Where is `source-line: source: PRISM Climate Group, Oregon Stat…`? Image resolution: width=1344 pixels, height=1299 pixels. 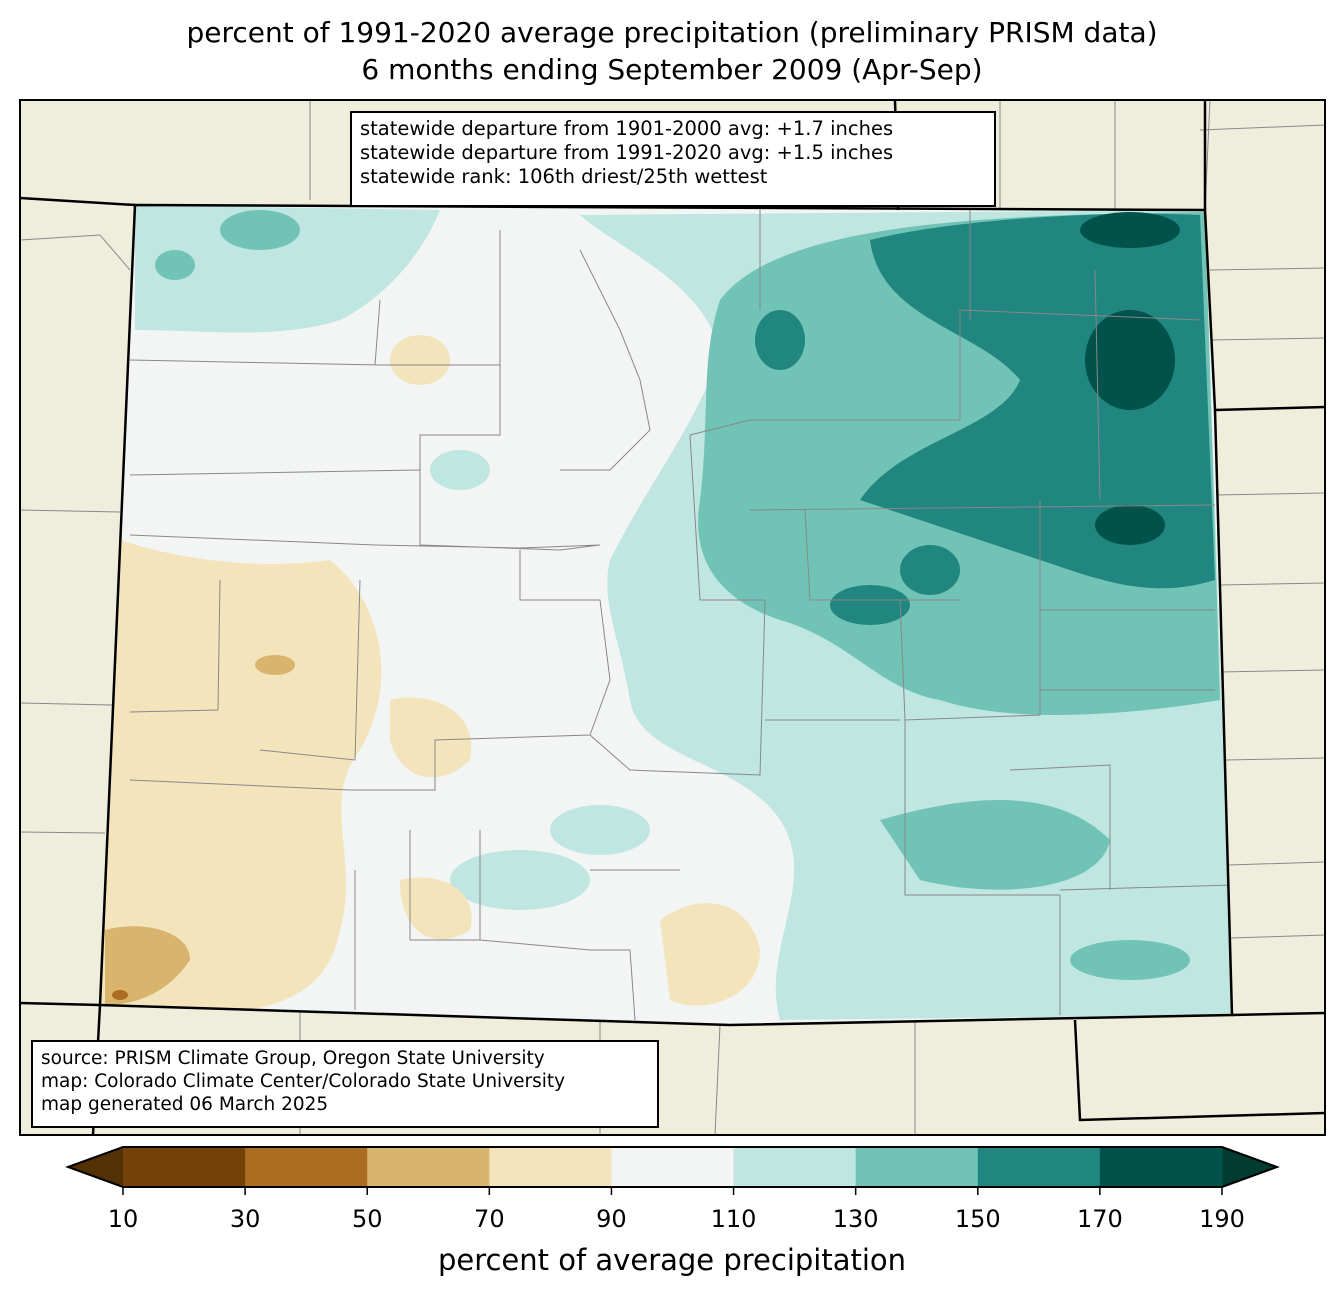 source-line: source: PRISM Climate Group, Oregon Stat… is located at coordinates (293, 1058).